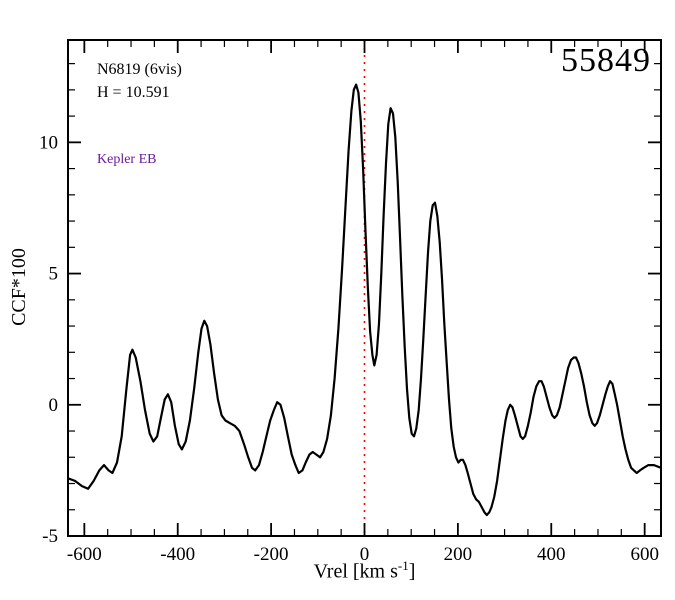 This screenshot has width=675, height=600. I want to click on epoch-label: 55849, so click(606, 60).